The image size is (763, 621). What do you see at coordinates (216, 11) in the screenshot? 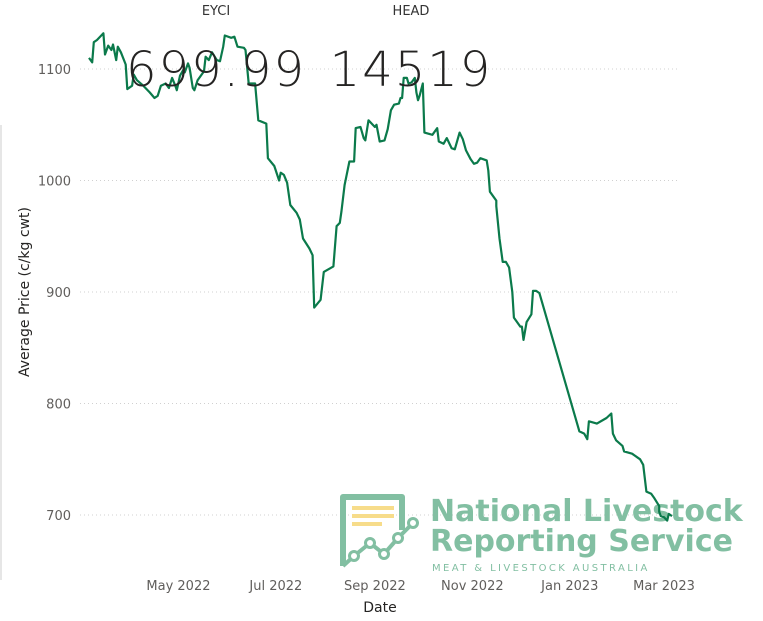
I see `kpi-eyci-label: EYCI` at bounding box center [216, 11].